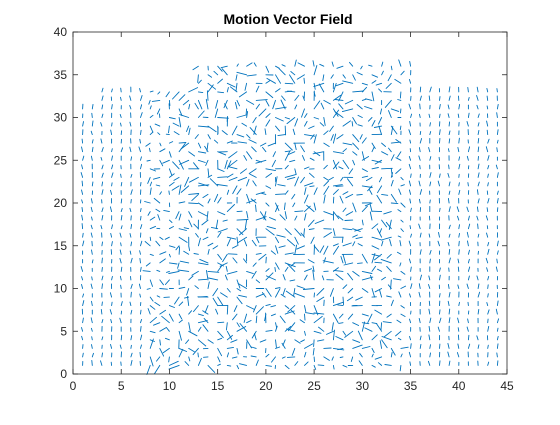  I want to click on x-tick-label: 25, so click(314, 386).